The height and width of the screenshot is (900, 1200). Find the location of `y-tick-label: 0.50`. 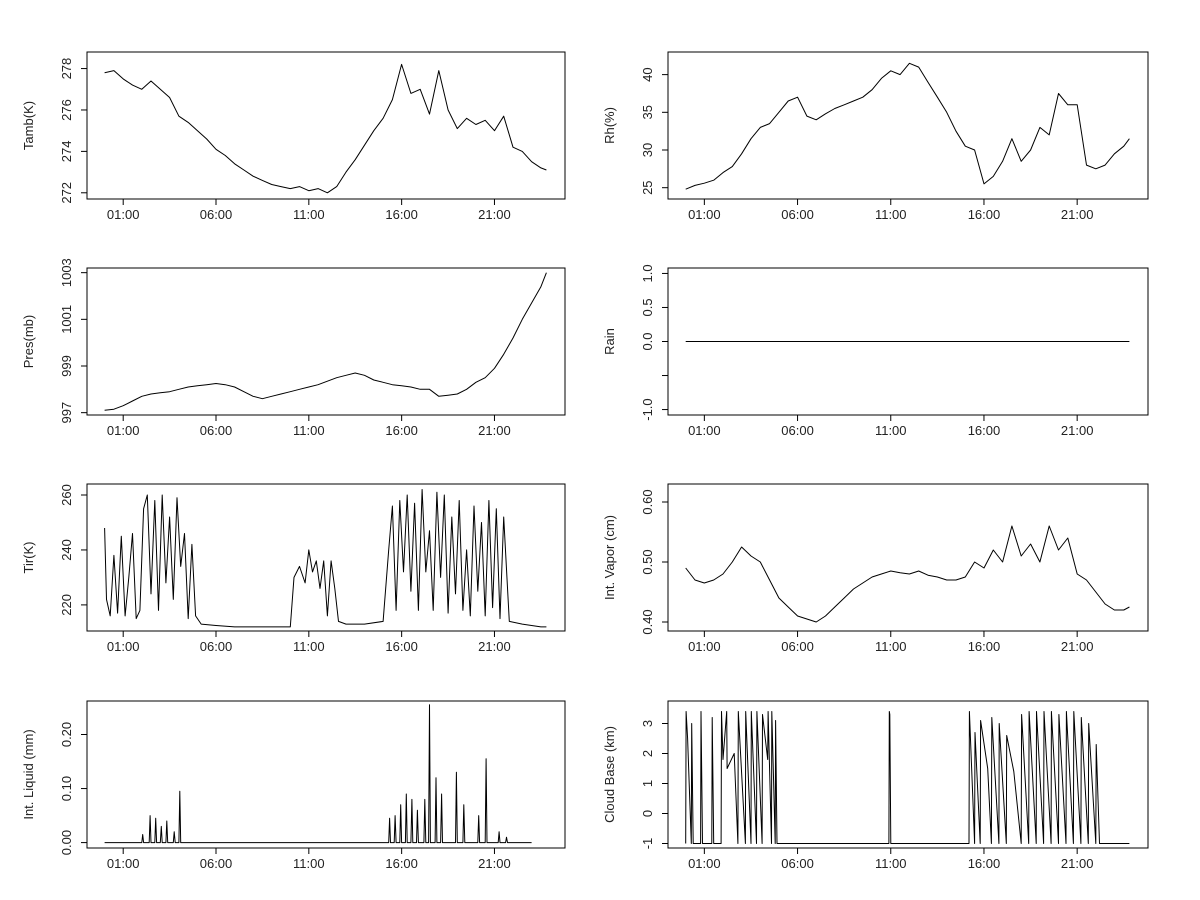

y-tick-label: 0.50 is located at coordinates (647, 561).